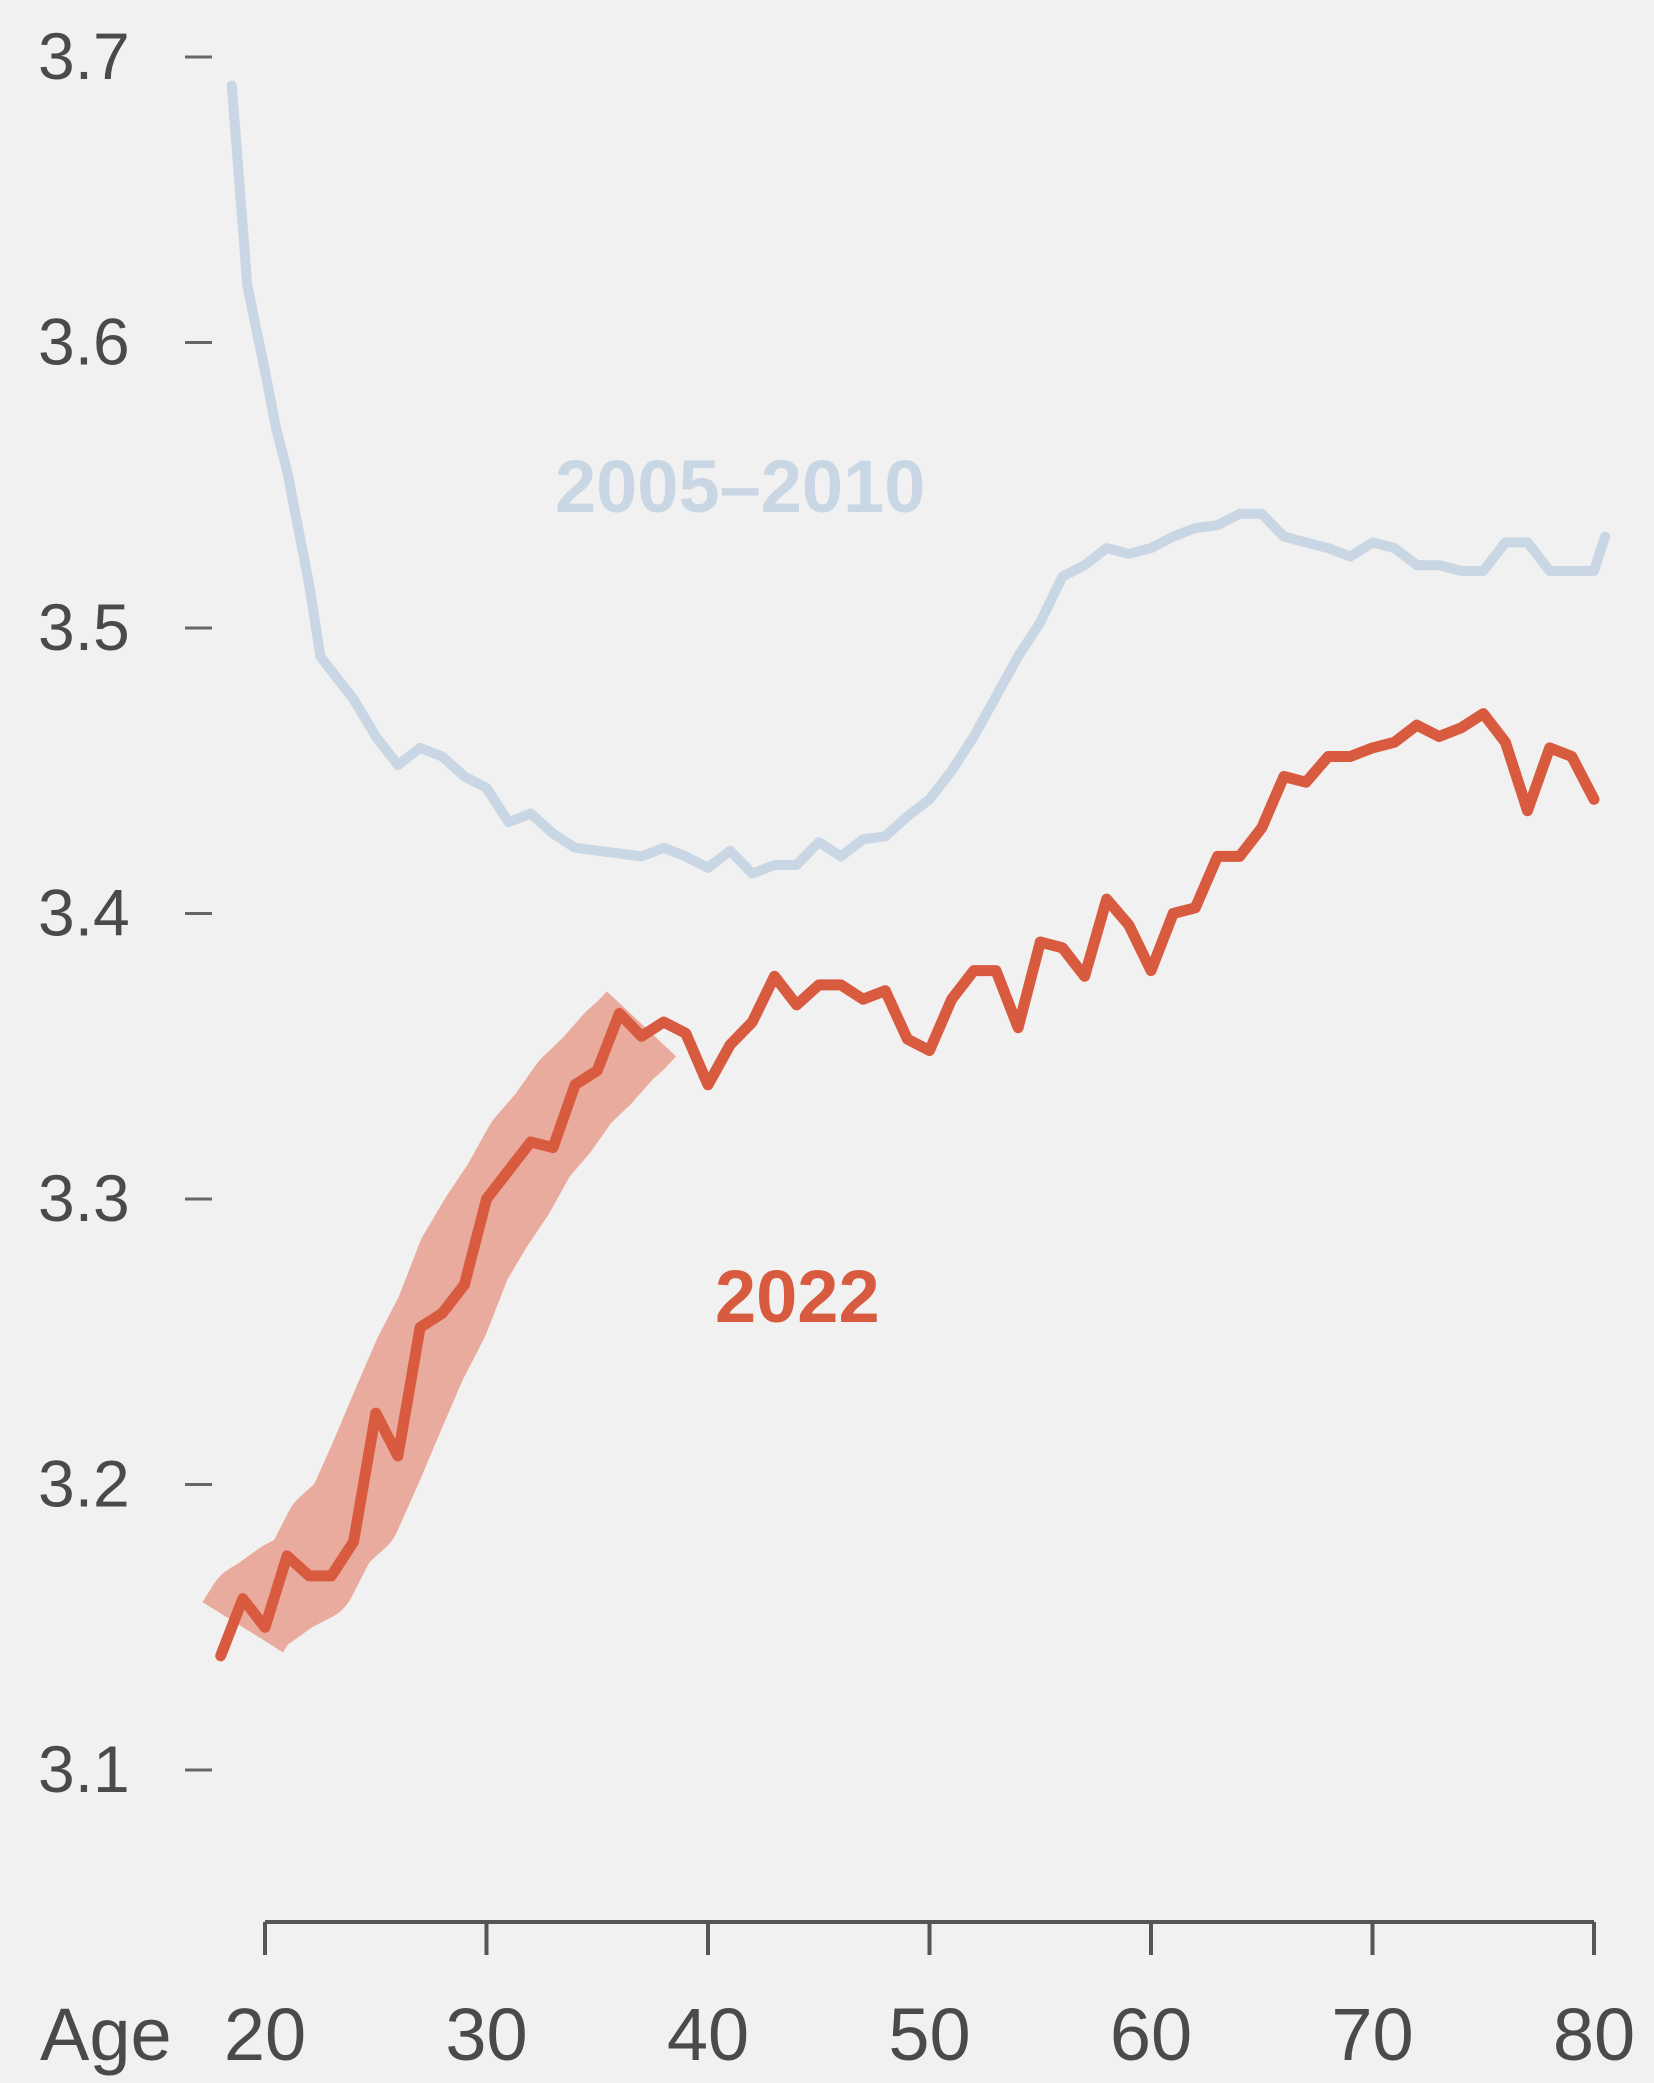  I want to click on x-tick-label: 30, so click(486, 2034).